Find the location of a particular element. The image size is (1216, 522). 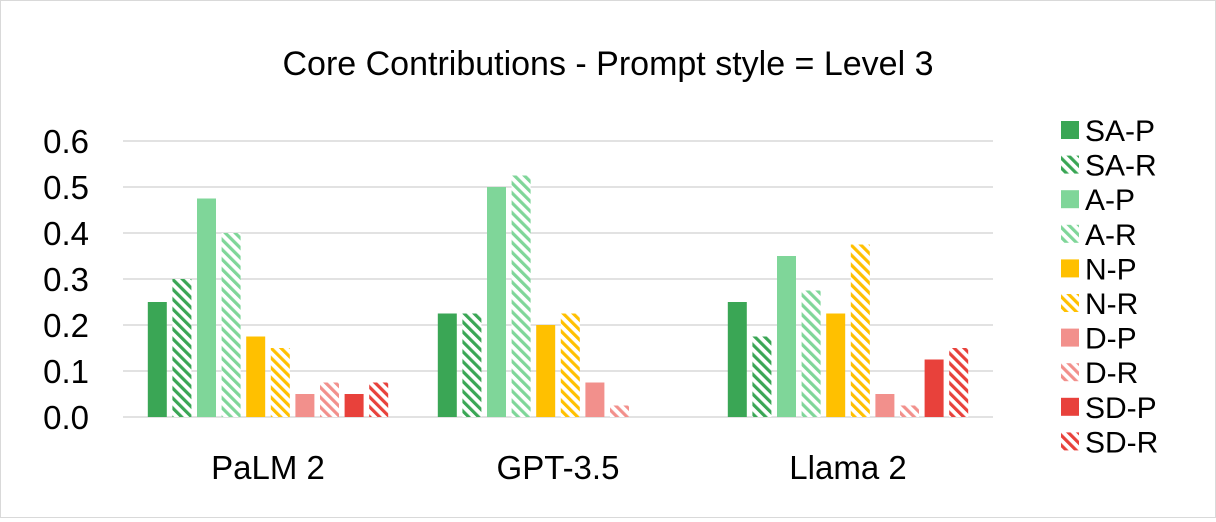

legend-label-a-r: A-R is located at coordinates (1111, 235).